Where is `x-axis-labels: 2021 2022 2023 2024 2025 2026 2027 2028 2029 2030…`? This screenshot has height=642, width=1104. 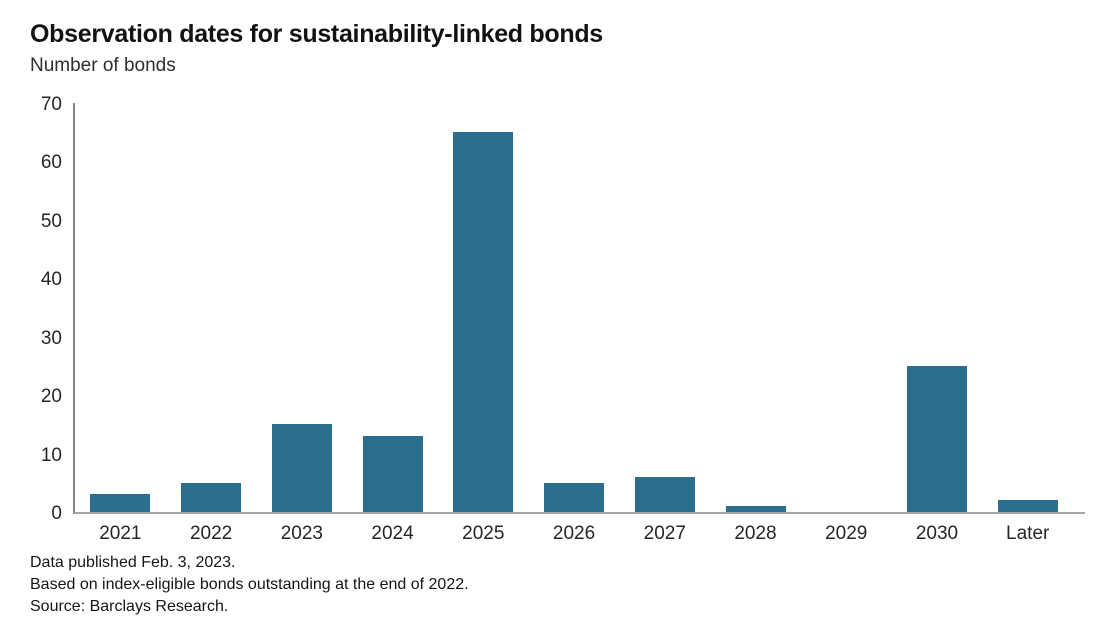
x-axis-labels: 2021 2022 2023 2024 2025 2026 2027 2028 2029 2030… is located at coordinates (574, 534).